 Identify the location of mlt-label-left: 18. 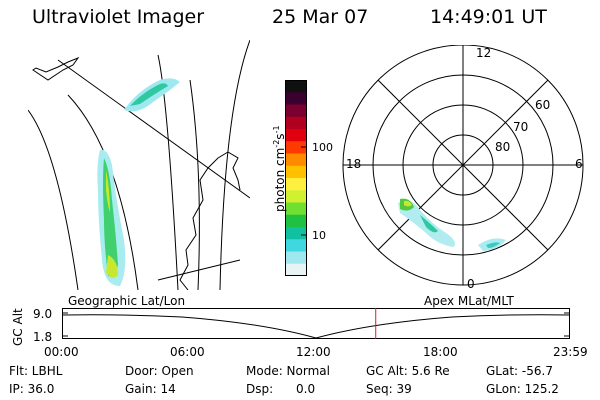
(354, 164).